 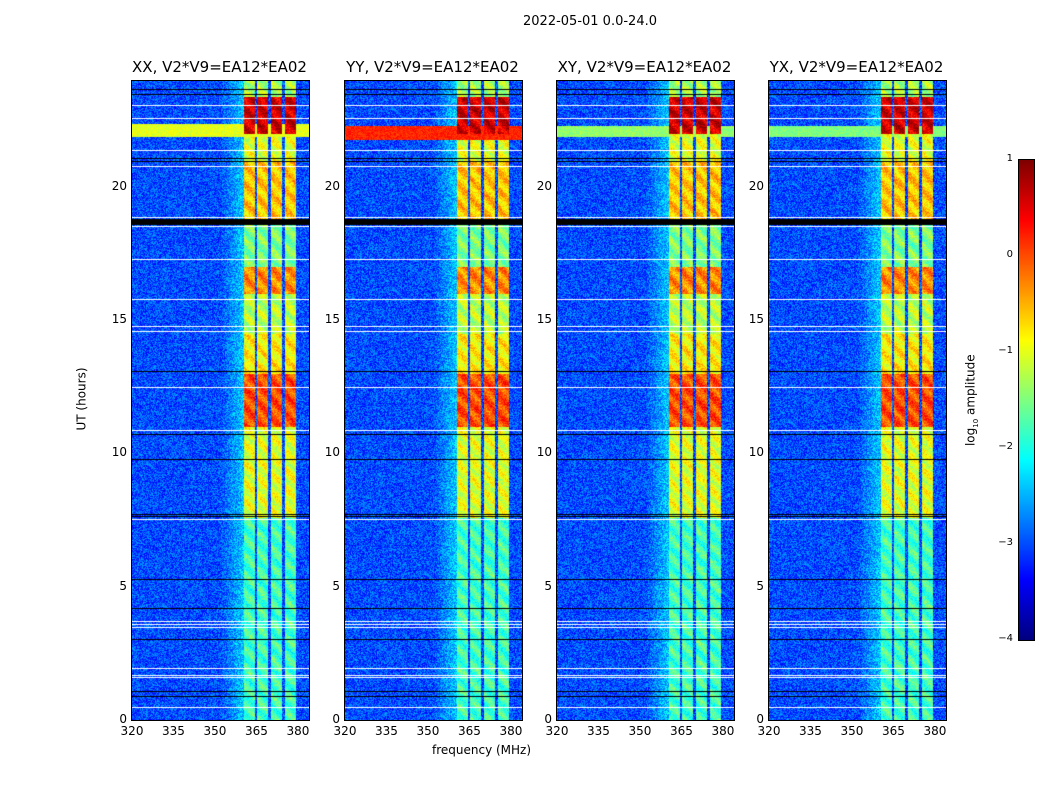 What do you see at coordinates (1005, 542) in the screenshot?
I see `colorbar-tick-label: −3` at bounding box center [1005, 542].